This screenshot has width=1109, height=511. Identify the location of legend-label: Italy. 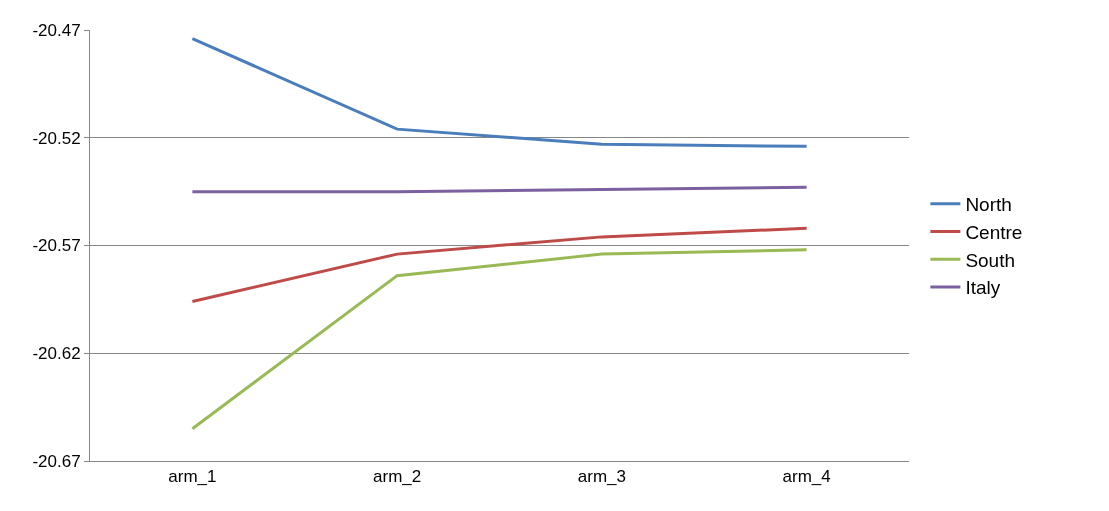
(983, 288).